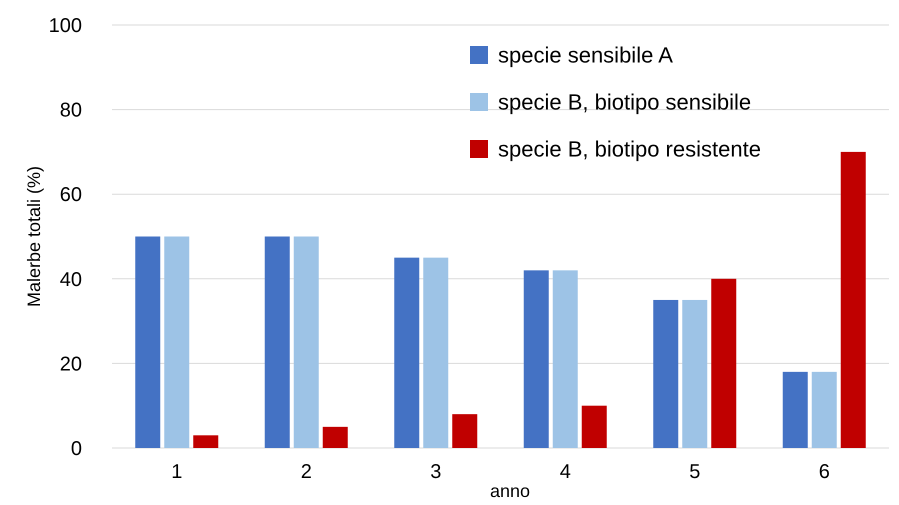 Image resolution: width=899 pixels, height=505 pixels. I want to click on x-tick-label: 2, so click(306, 472).